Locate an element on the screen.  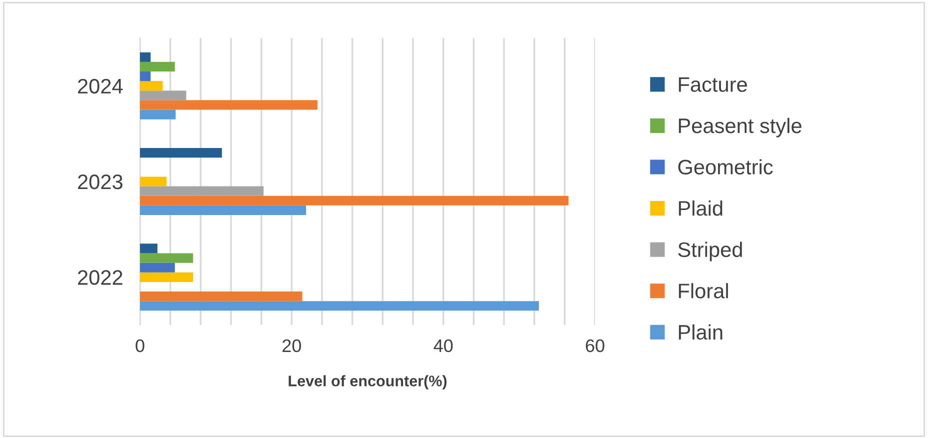
legend-label: Striped is located at coordinates (710, 252).